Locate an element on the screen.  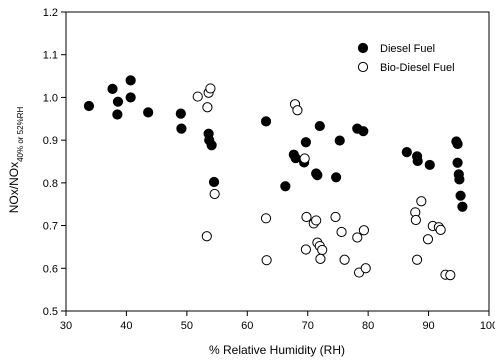
x-tick-label: 30 is located at coordinates (66, 326).